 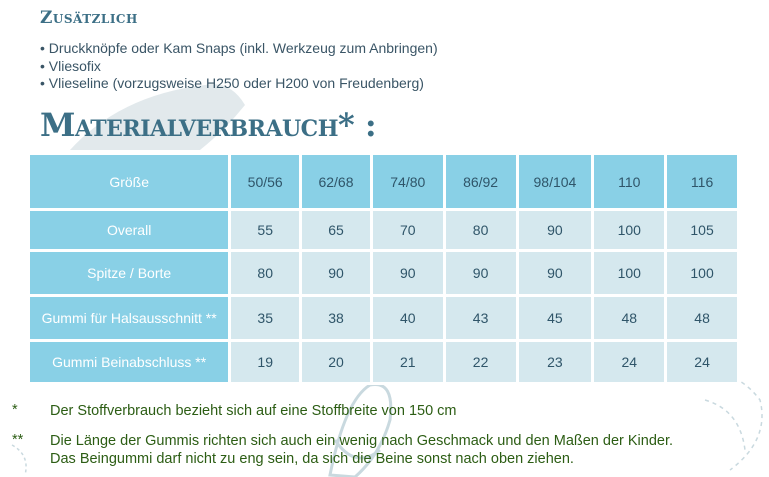 I want to click on footnote-mark: **, so click(x=18, y=440).